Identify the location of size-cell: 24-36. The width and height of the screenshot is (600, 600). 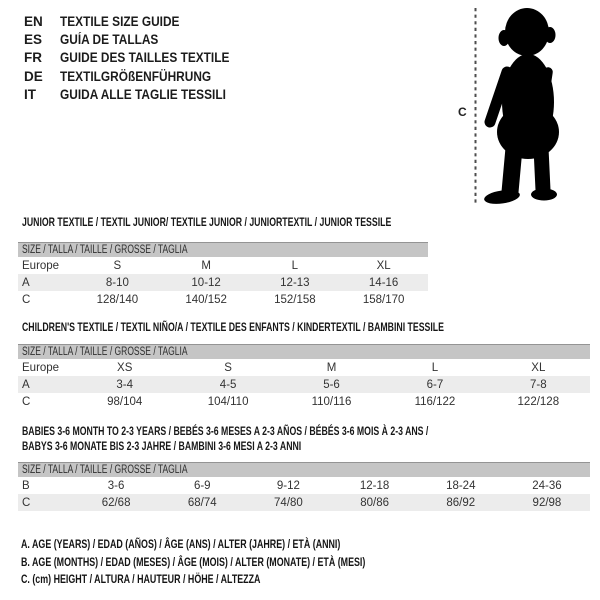
(547, 485).